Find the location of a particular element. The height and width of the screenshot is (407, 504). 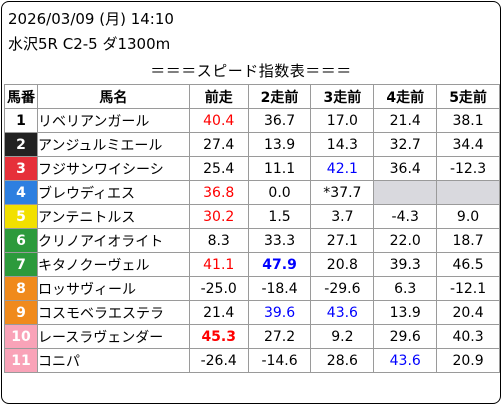

speed-index-cell: 40.4 is located at coordinates (218, 120).